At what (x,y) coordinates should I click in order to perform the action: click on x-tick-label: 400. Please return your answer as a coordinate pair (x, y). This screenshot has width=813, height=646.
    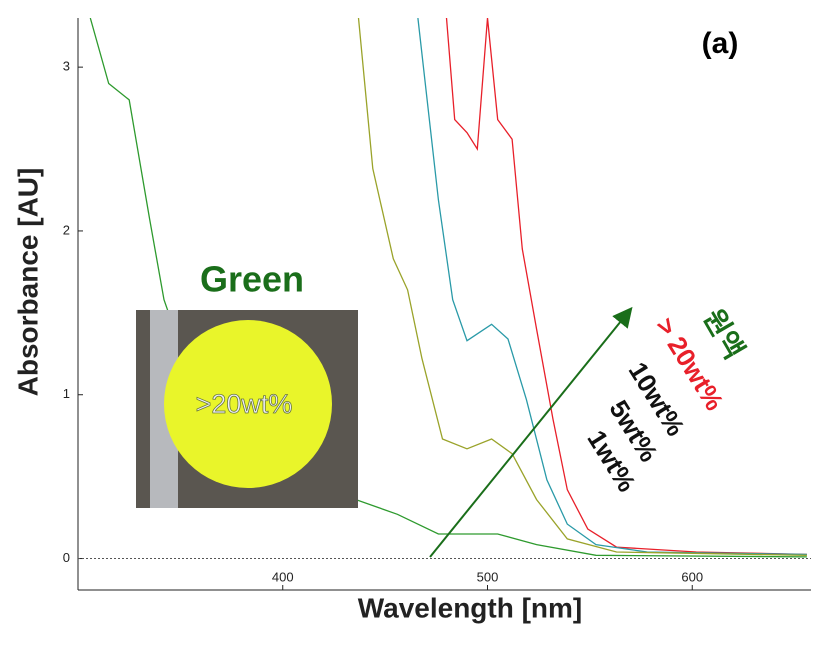
    Looking at the image, I should click on (283, 576).